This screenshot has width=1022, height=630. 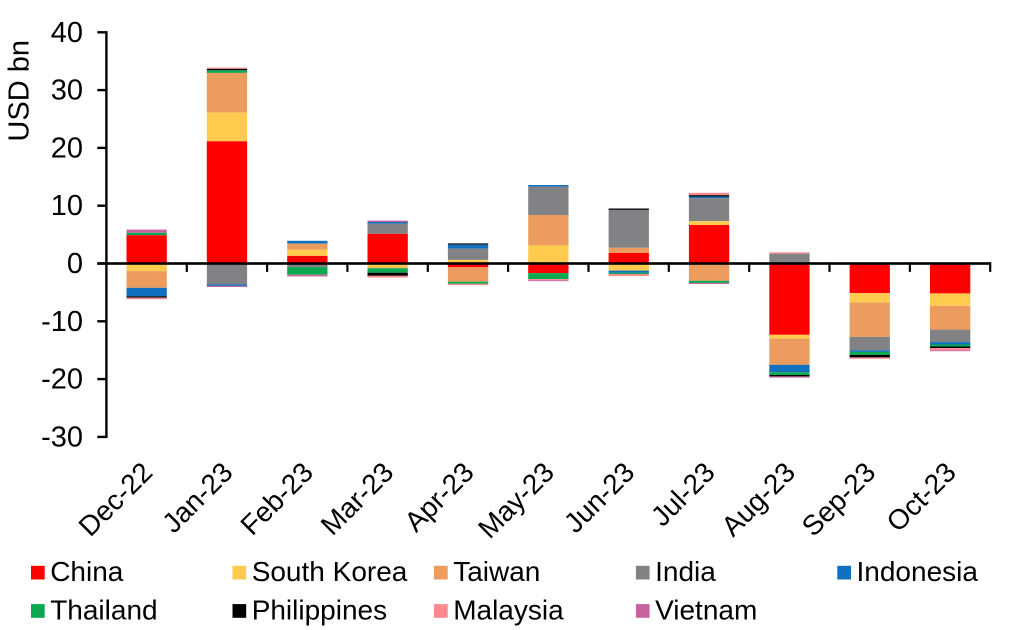 What do you see at coordinates (330, 571) in the screenshot?
I see `svg-text: South Korea` at bounding box center [330, 571].